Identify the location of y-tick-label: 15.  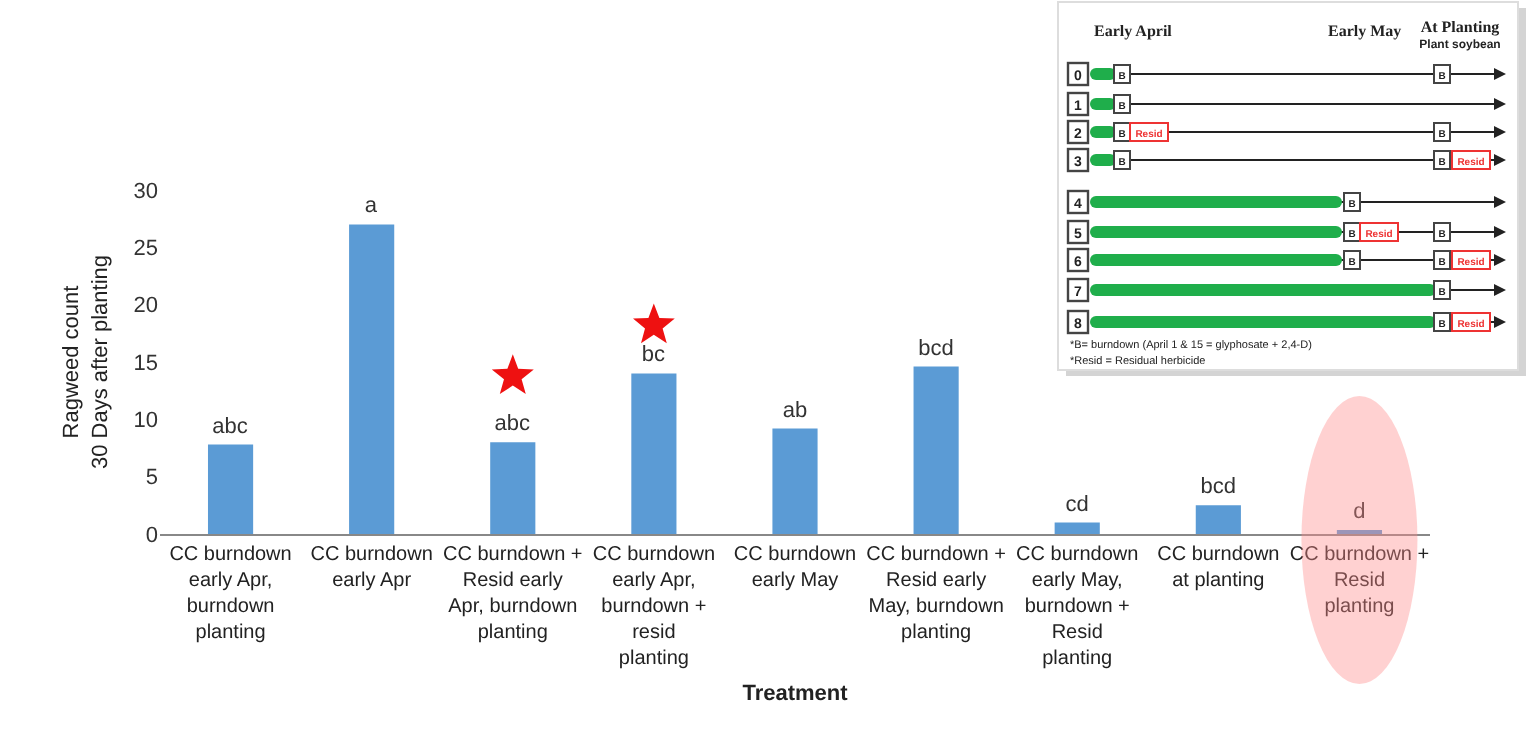
(145, 363).